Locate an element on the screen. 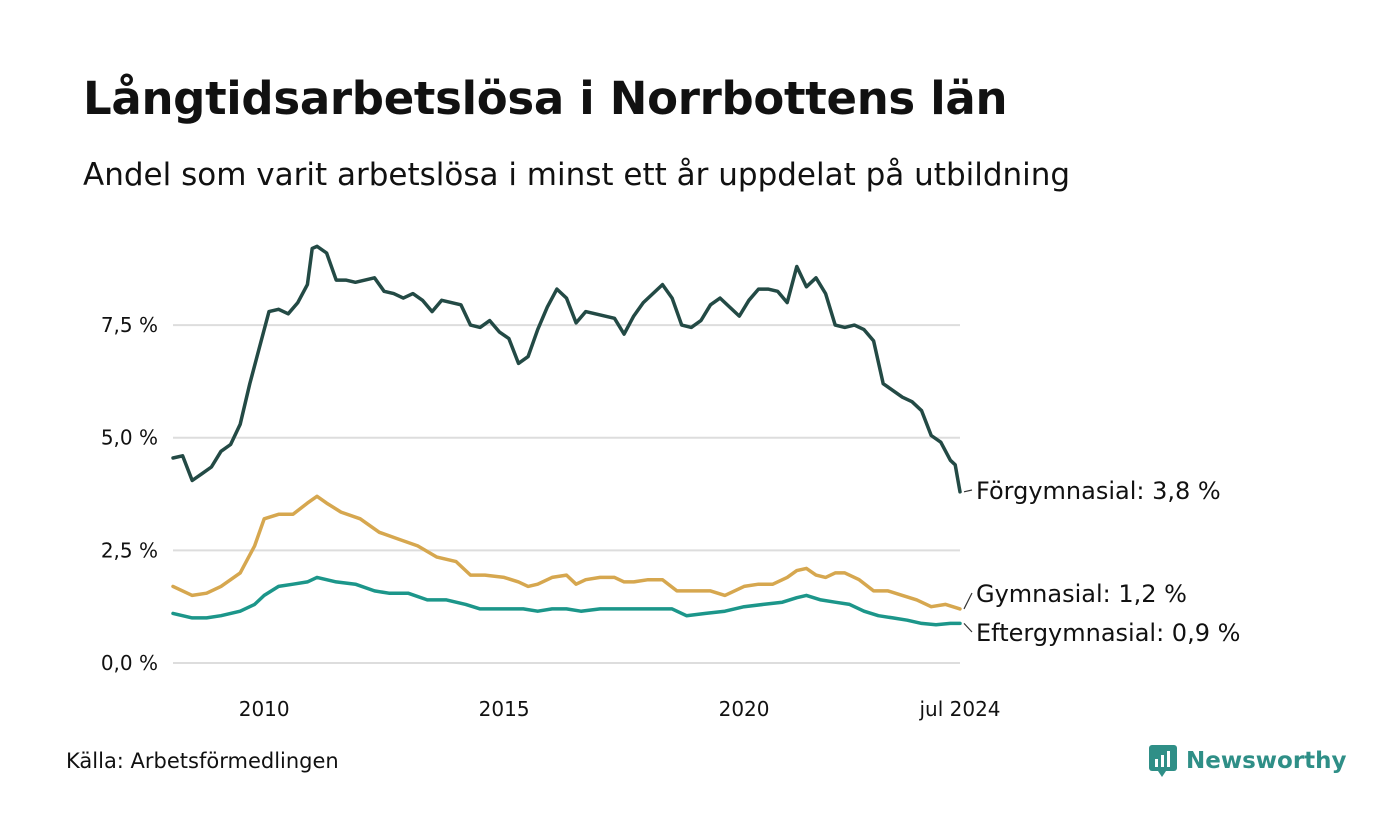 Image resolution: width=1400 pixels, height=840 pixels. y-tick-label: 0,0 % is located at coordinates (129, 663).